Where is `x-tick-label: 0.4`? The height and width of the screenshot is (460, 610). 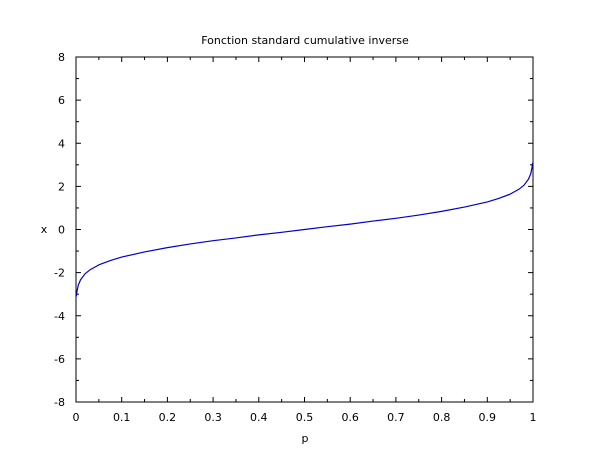 x-tick-label: 0.4 is located at coordinates (259, 417).